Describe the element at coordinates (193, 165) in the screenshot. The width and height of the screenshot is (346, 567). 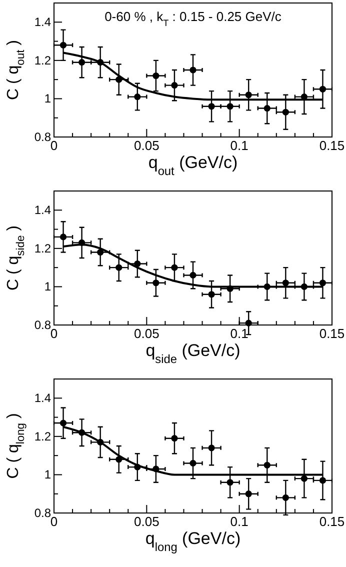
I see `x-axis-title: q$_{out}$ (GeV/c)` at that location.